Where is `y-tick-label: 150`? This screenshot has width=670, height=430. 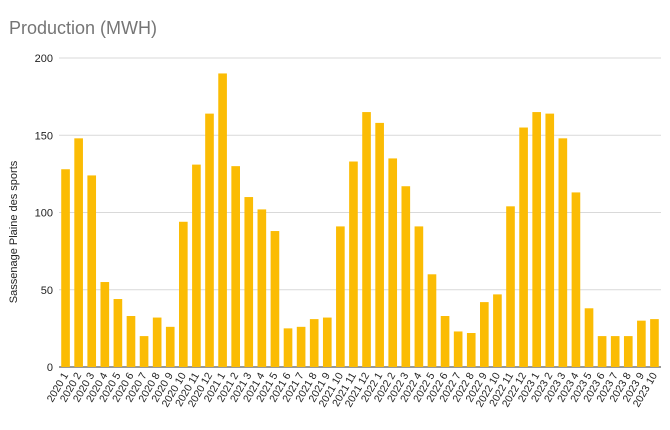
y-tick-label: 150 is located at coordinates (44, 136).